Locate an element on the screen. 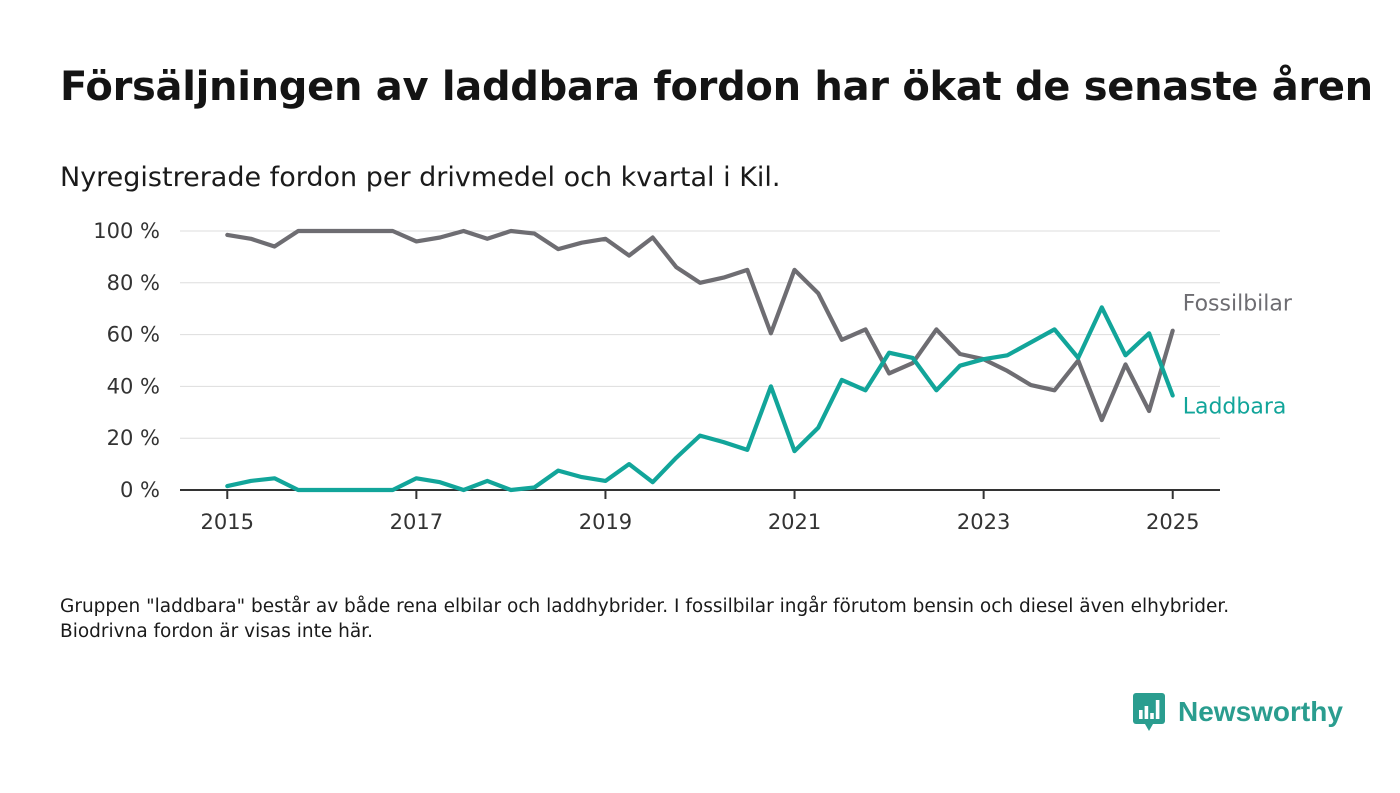 This screenshot has height=793, width=1400. brand-name: Newsworthy is located at coordinates (1260, 711).